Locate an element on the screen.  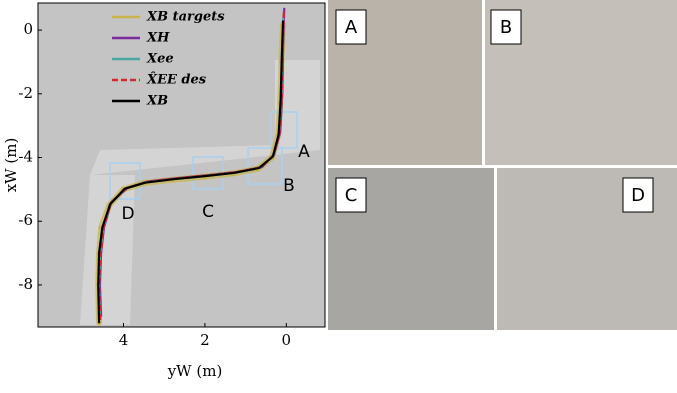
y-tick-label: 0 is located at coordinates (28, 29).